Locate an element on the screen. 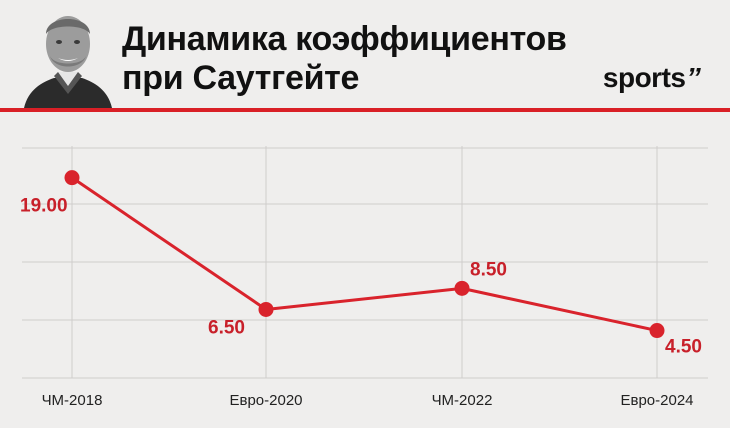 The height and width of the screenshot is (428, 730). brand-name: sports is located at coordinates (644, 77).